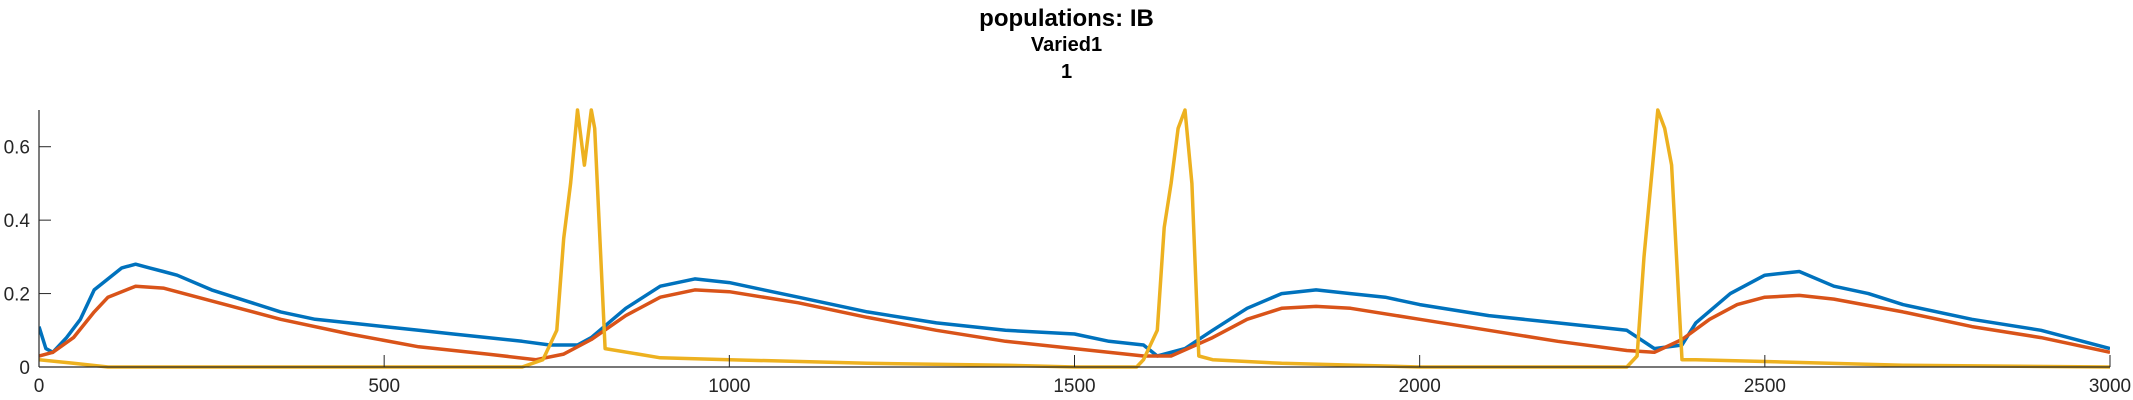 Image resolution: width=2133 pixels, height=400 pixels. Describe the element at coordinates (17, 221) in the screenshot. I see `y-tick-label: 0.4` at that location.